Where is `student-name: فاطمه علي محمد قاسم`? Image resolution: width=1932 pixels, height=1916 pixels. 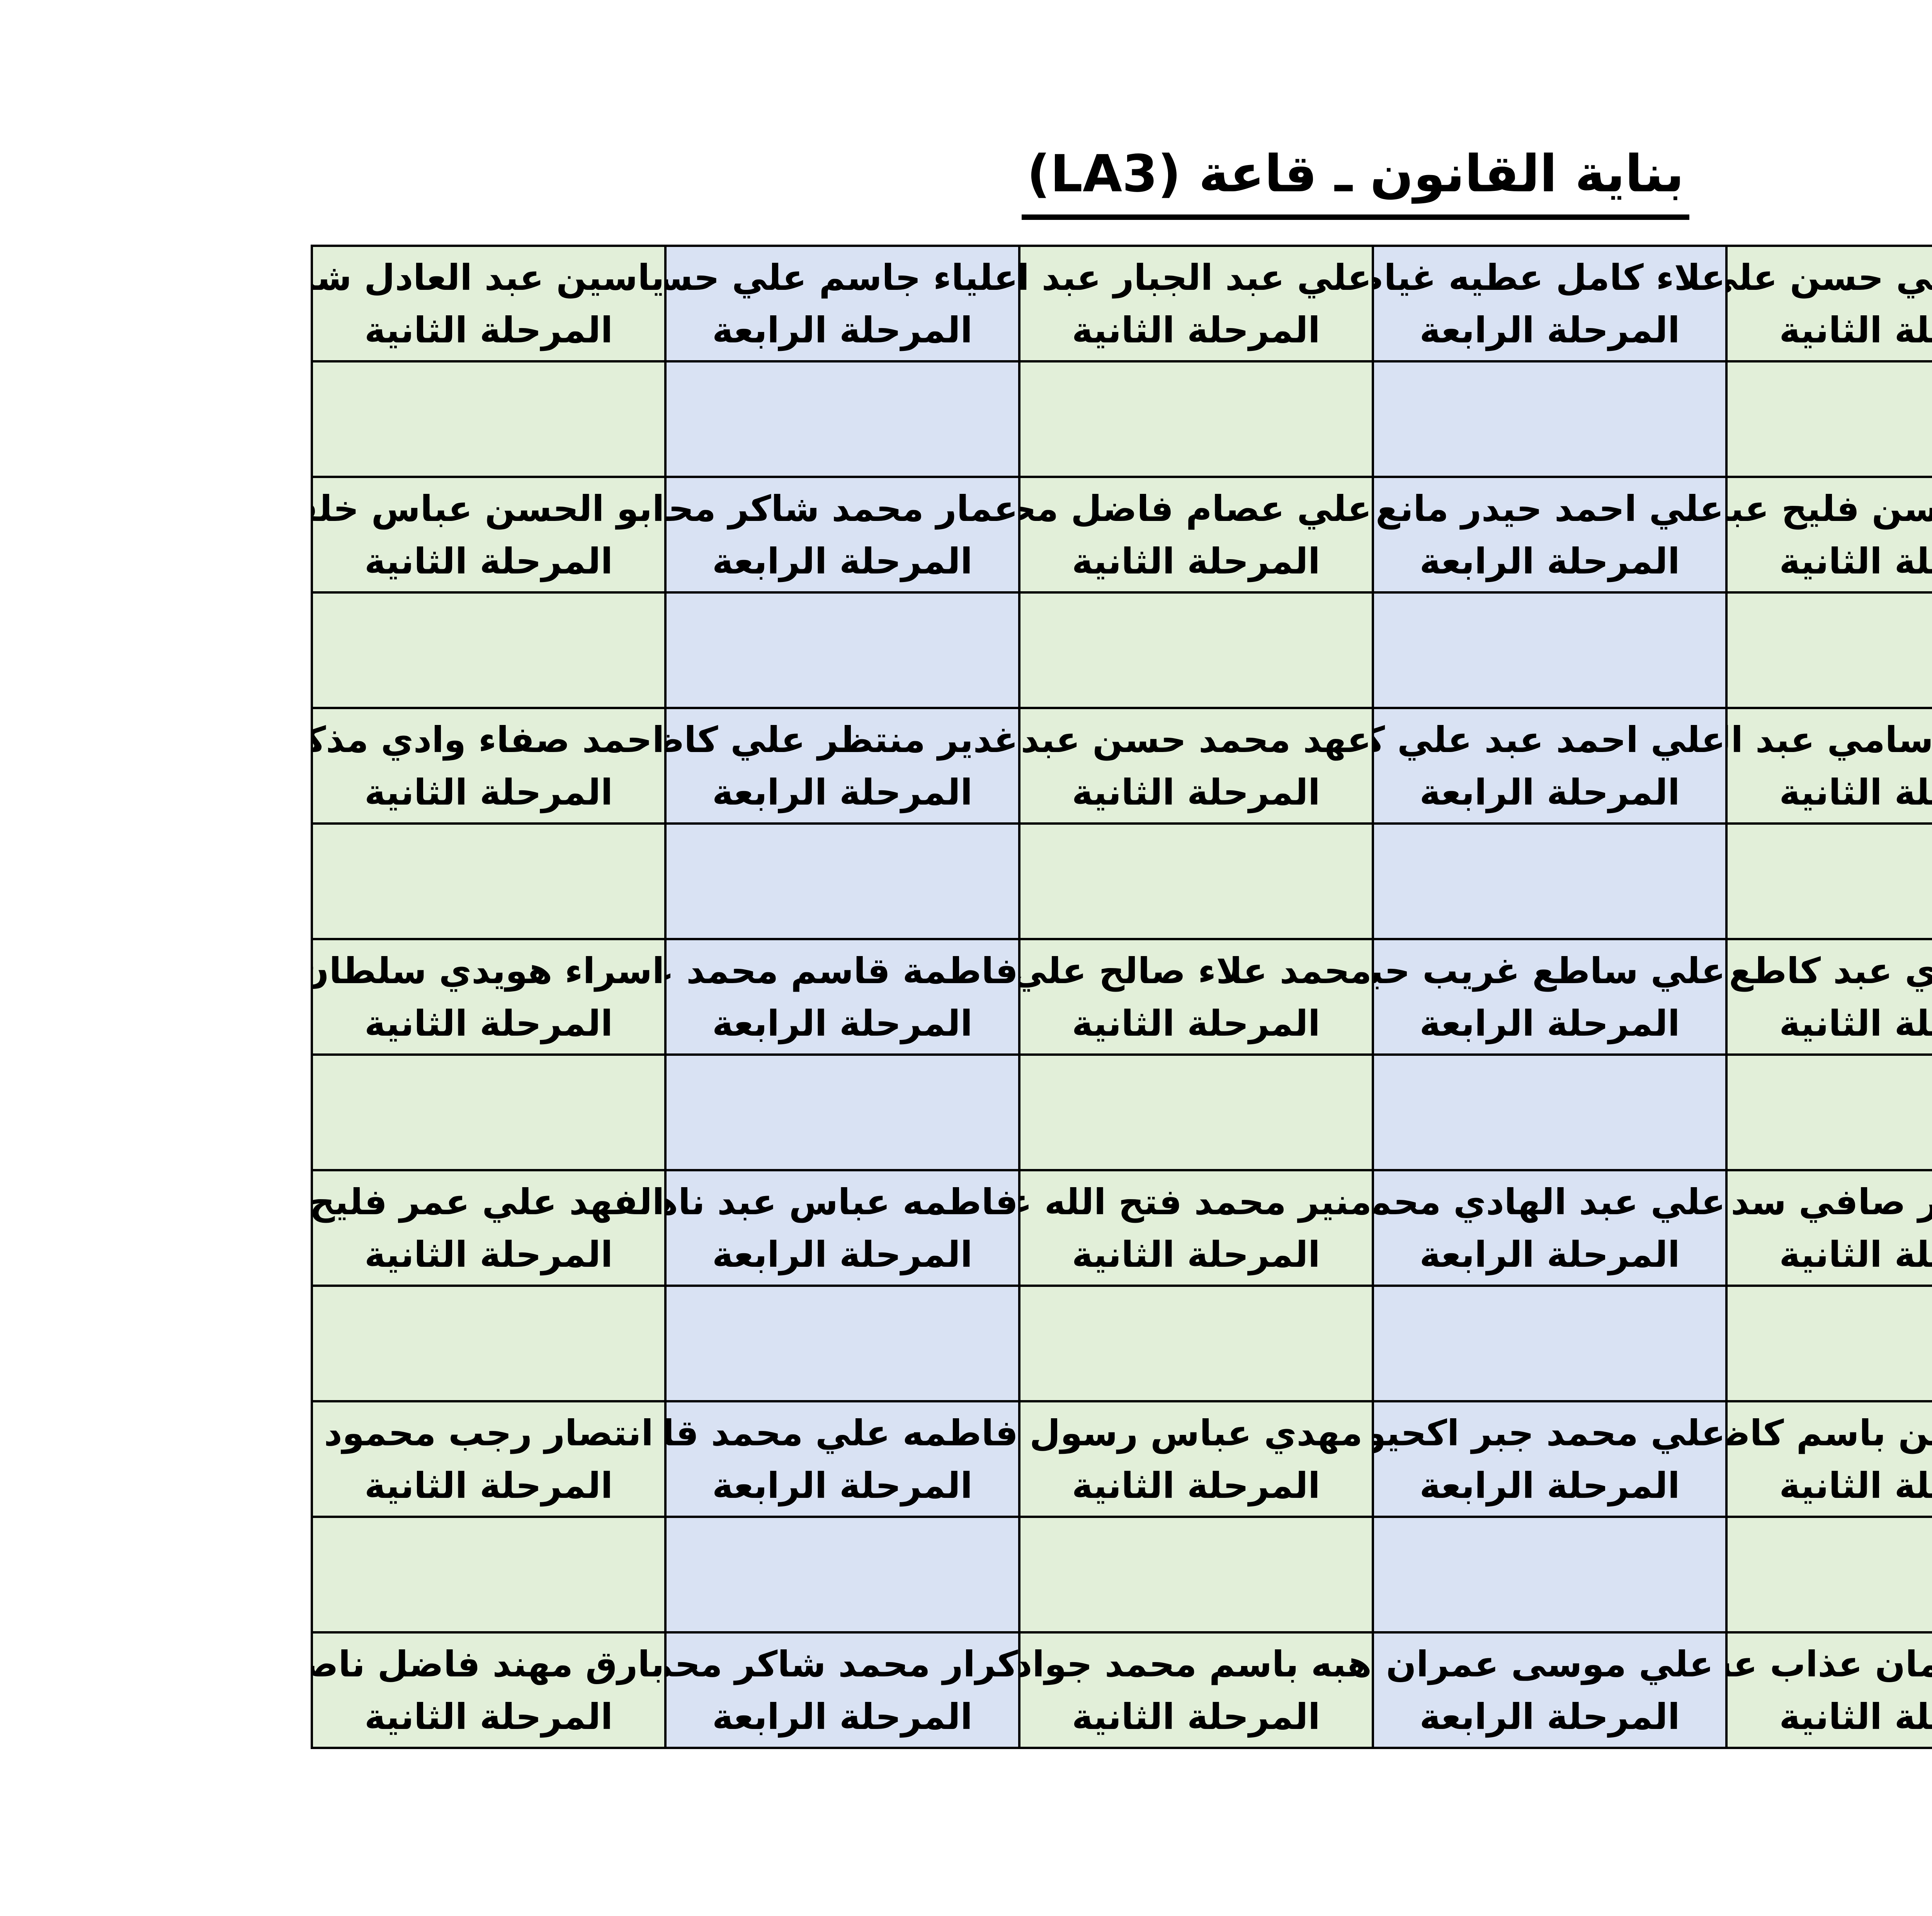
student-name: فاطمه علي محمد قاسم is located at coordinates (842, 1433).